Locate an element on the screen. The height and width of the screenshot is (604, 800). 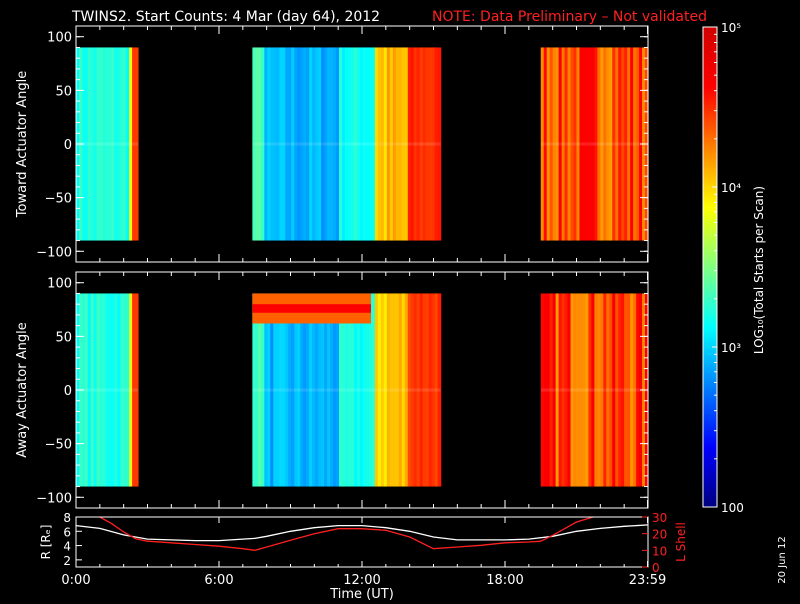
xlabel-time: Time (UT) is located at coordinates (361, 593).